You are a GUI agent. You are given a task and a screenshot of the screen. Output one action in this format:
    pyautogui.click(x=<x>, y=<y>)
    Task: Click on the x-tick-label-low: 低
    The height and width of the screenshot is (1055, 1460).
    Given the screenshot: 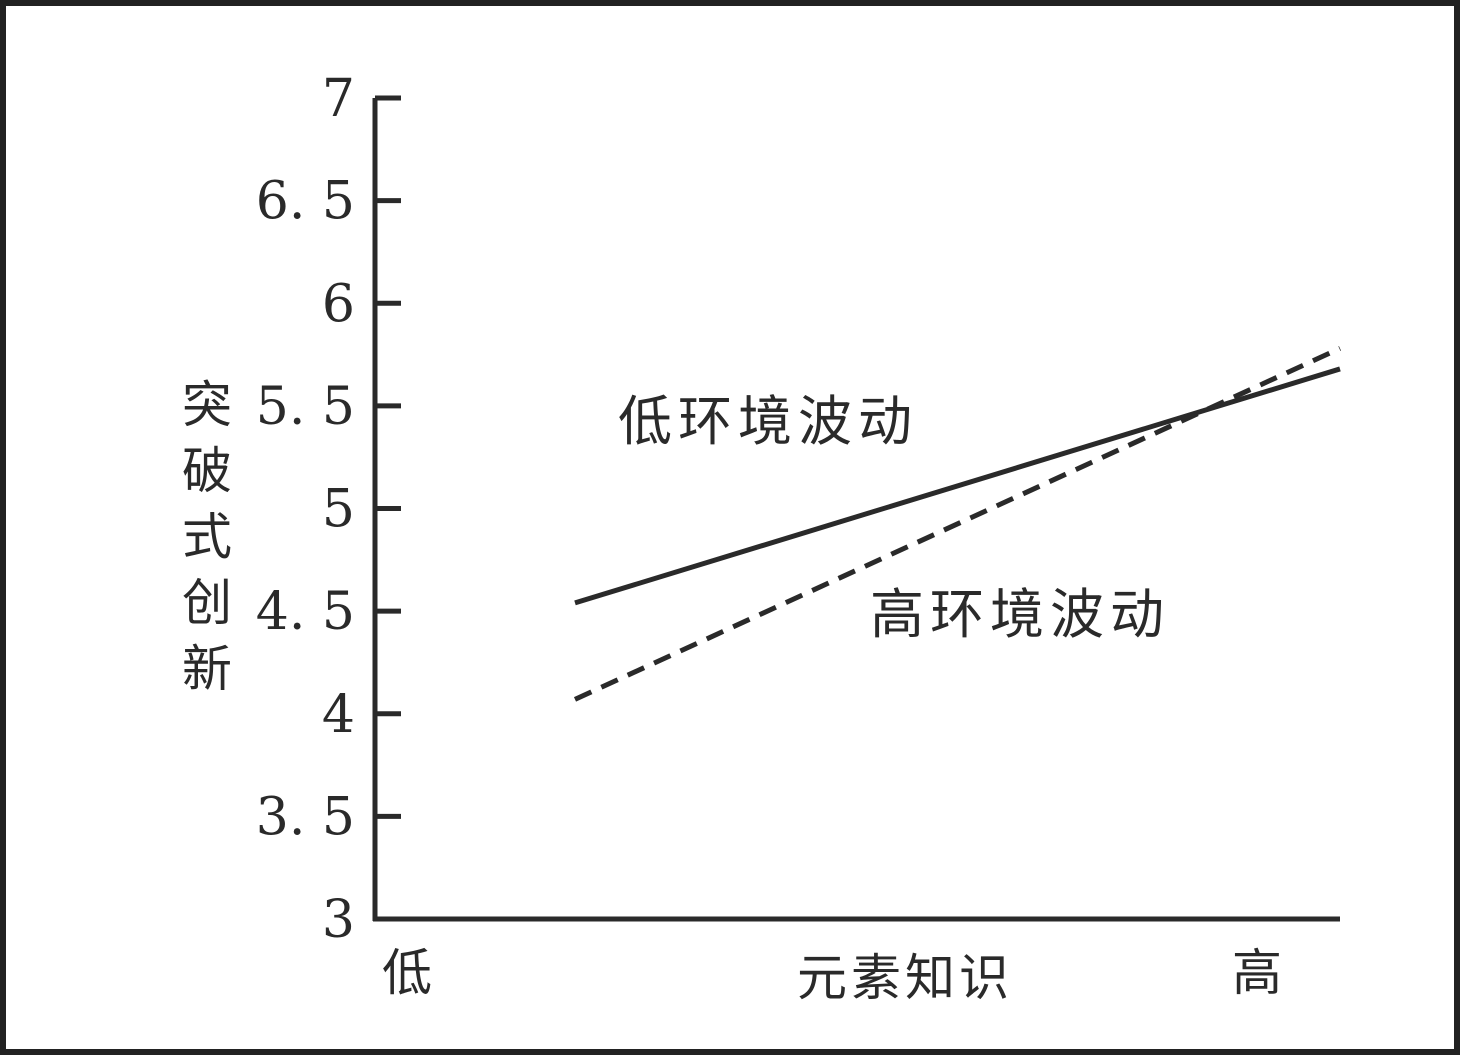 What is the action you would take?
    pyautogui.click(x=407, y=973)
    